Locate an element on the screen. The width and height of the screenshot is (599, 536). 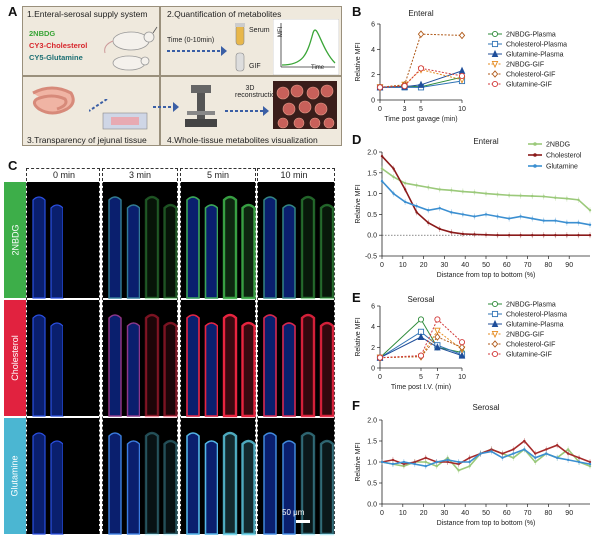
x-tick-label: 70 is located at coordinates (528, 513).